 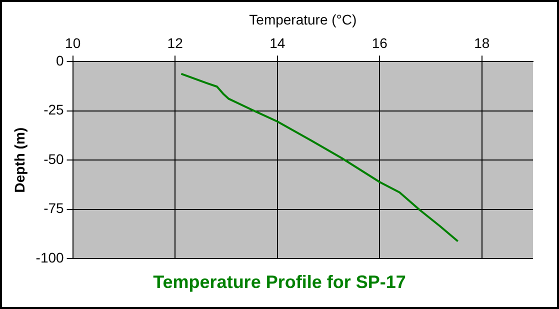 I want to click on y-tick-label: -25, so click(x=54, y=110).